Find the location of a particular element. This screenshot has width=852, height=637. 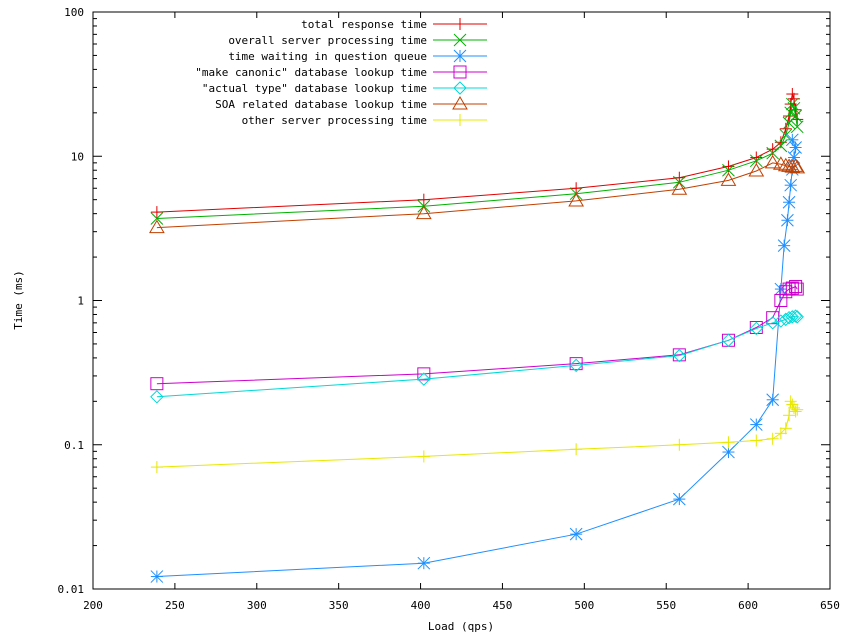

x-tick-label: 450 is located at coordinates (503, 605).